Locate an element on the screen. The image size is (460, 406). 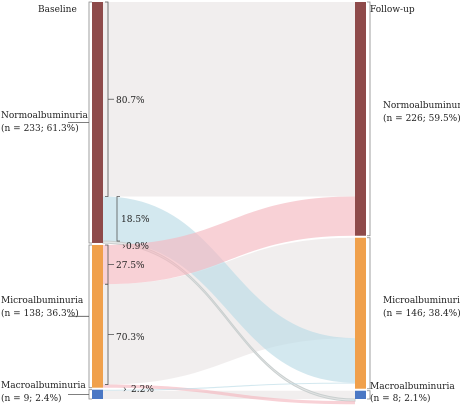
right-node-detail-macro: (n = 8; 2.1%) is located at coordinates (400, 398).